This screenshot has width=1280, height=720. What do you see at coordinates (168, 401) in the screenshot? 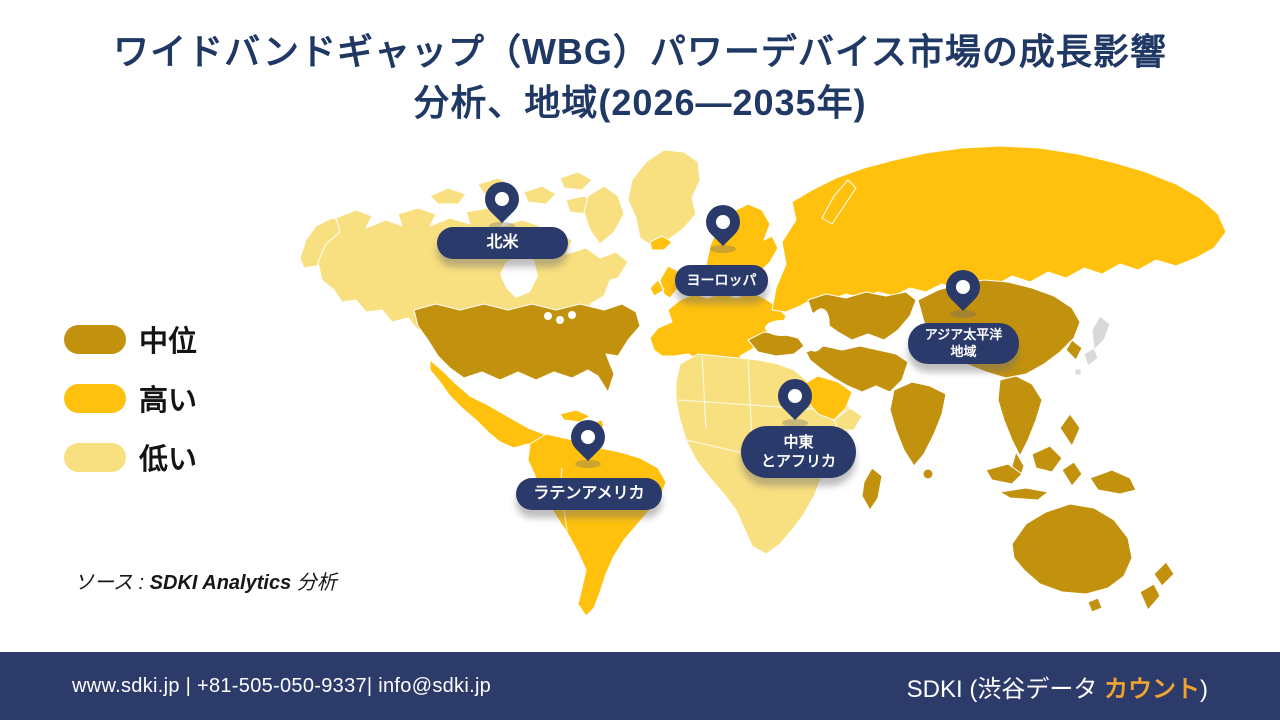
I see `legend-label-high: 高い` at bounding box center [168, 401].